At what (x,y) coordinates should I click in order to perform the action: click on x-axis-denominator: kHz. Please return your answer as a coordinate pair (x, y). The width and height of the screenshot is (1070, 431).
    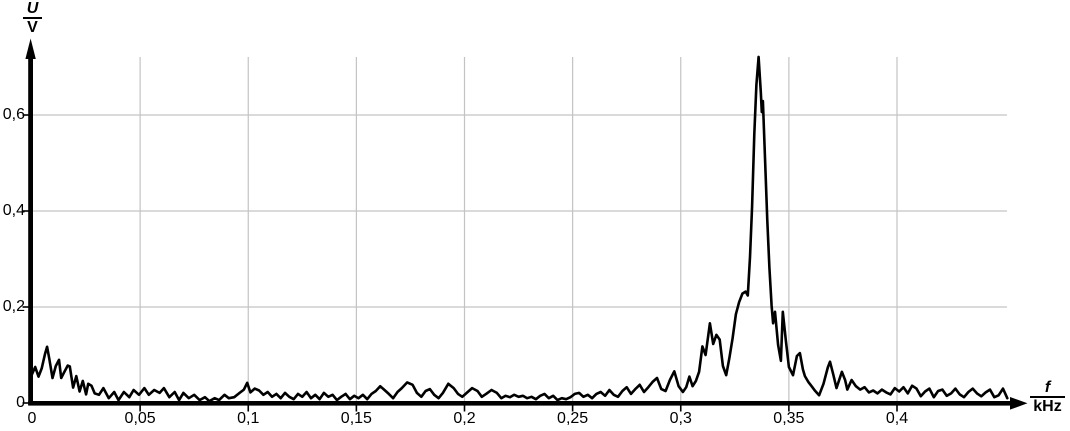
    Looking at the image, I should click on (1047, 406).